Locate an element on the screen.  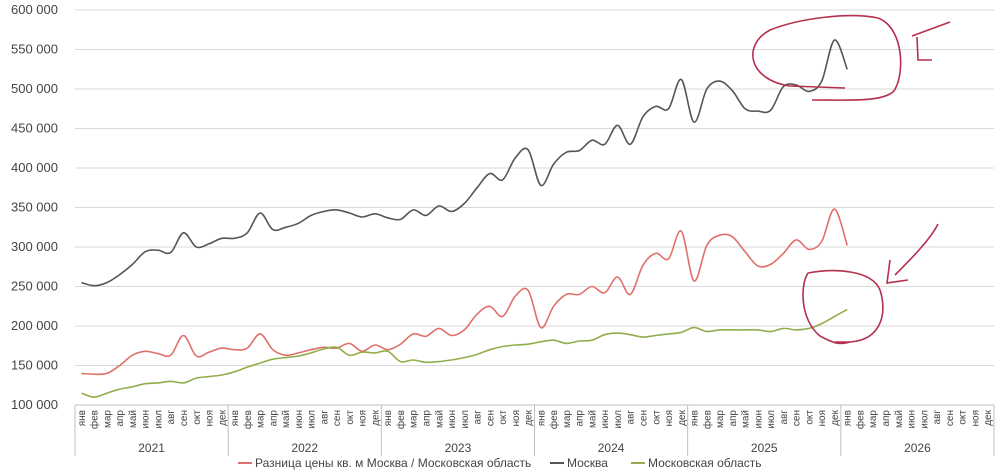
annotation-circle-top is located at coordinates (827, 57).